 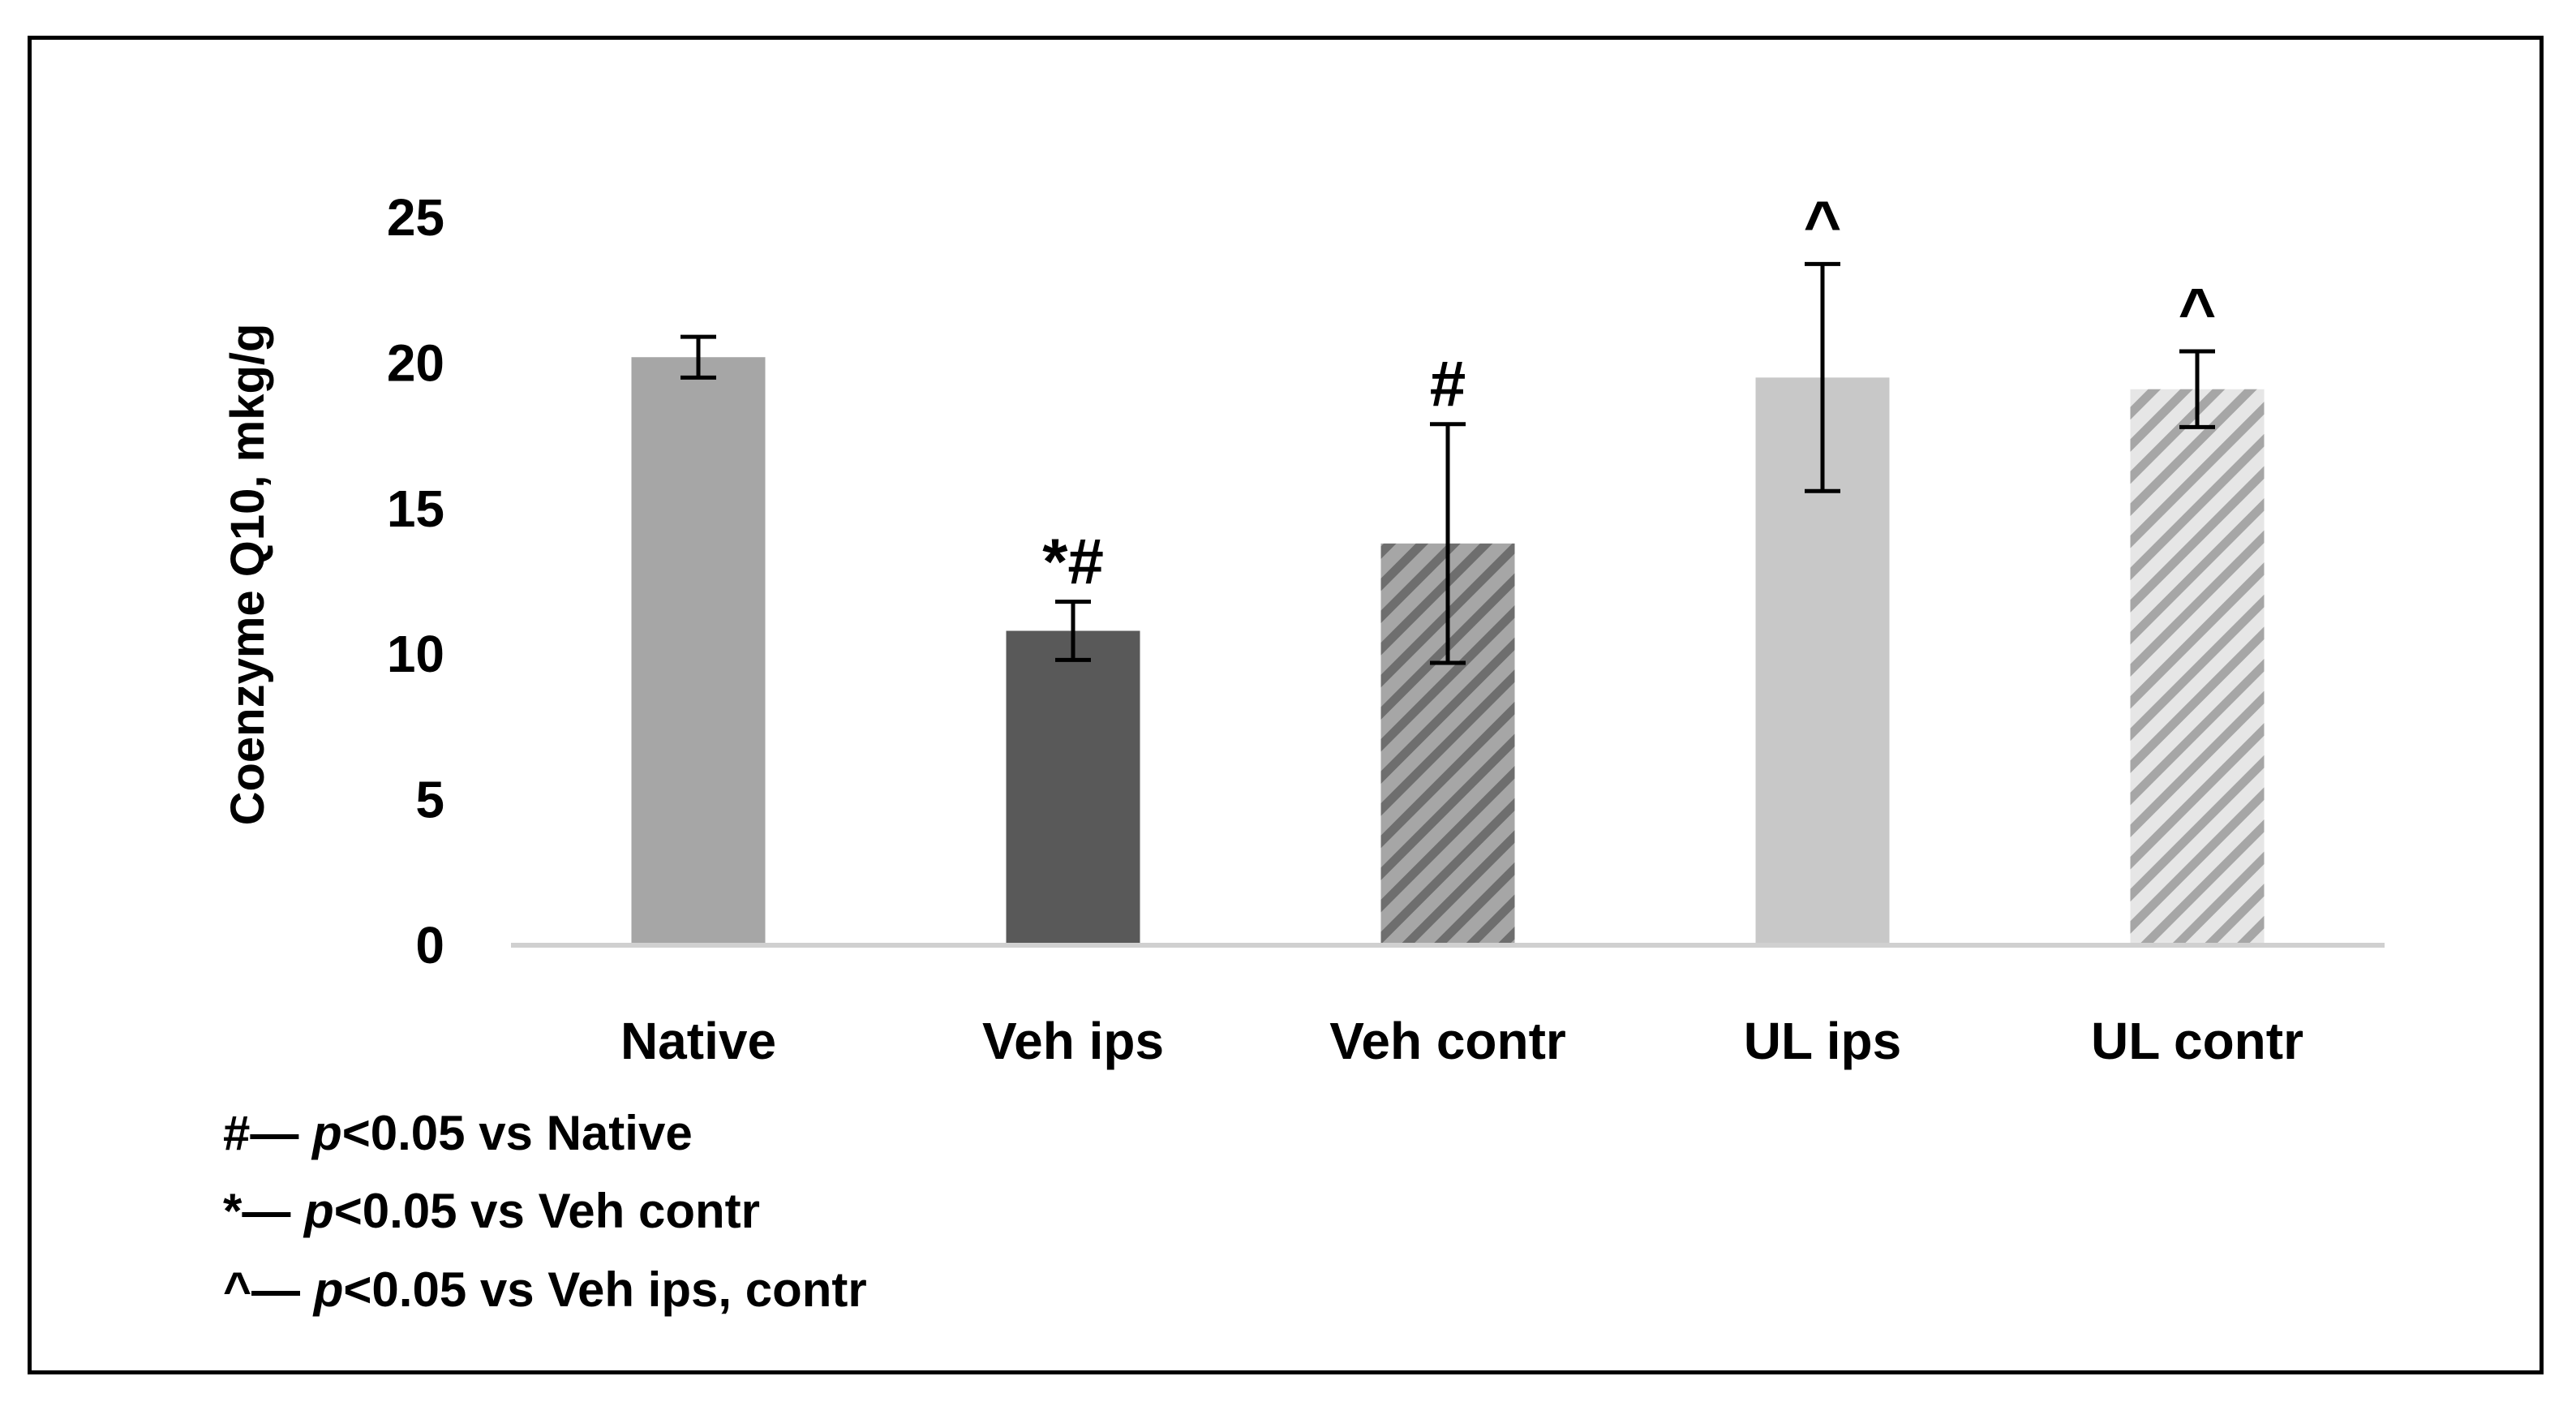 I want to click on legend-note-hash: #— p<0.05 vs Native, so click(x=458, y=1133).